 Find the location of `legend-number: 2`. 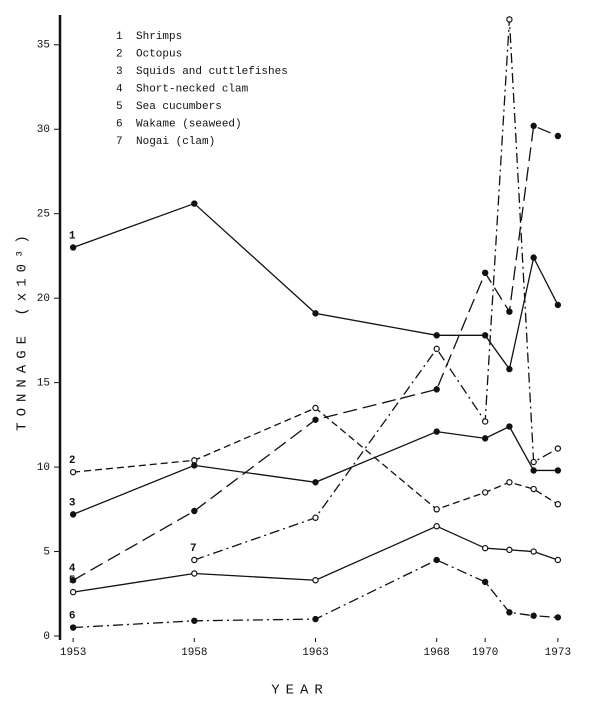

legend-number: 2 is located at coordinates (119, 54).